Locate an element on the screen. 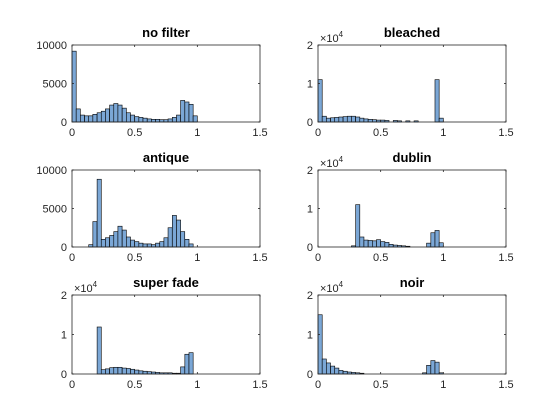  histogram-panel: 0 0.5 1 1.5 0 1 2 ×10⁴ dublin is located at coordinates (410, 207).